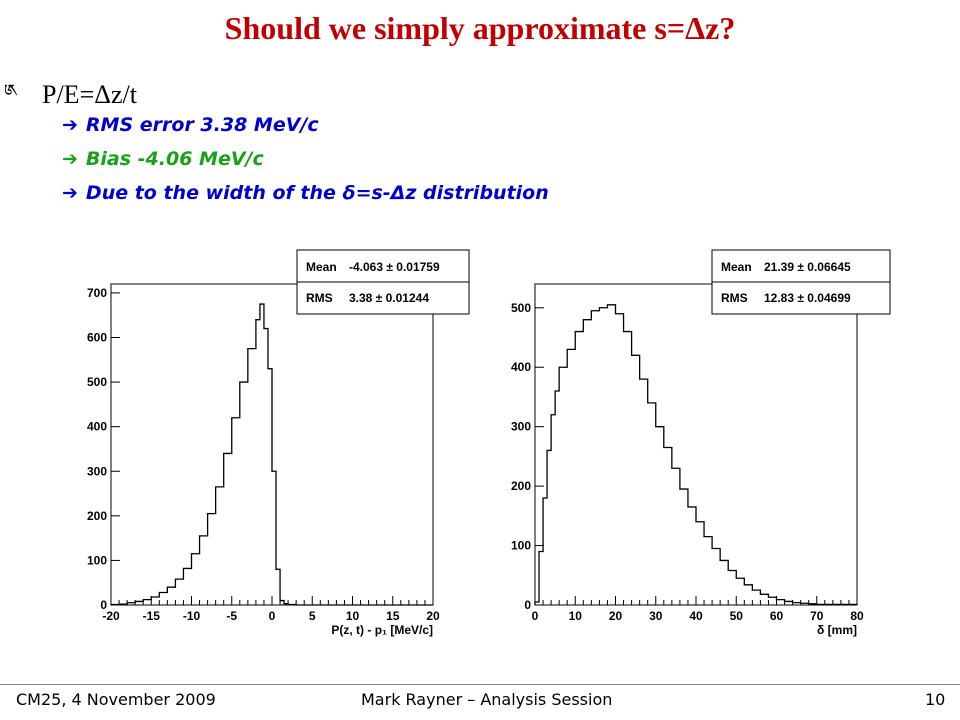  Describe the element at coordinates (817, 616) in the screenshot. I see `x-tick-label: 70` at that location.